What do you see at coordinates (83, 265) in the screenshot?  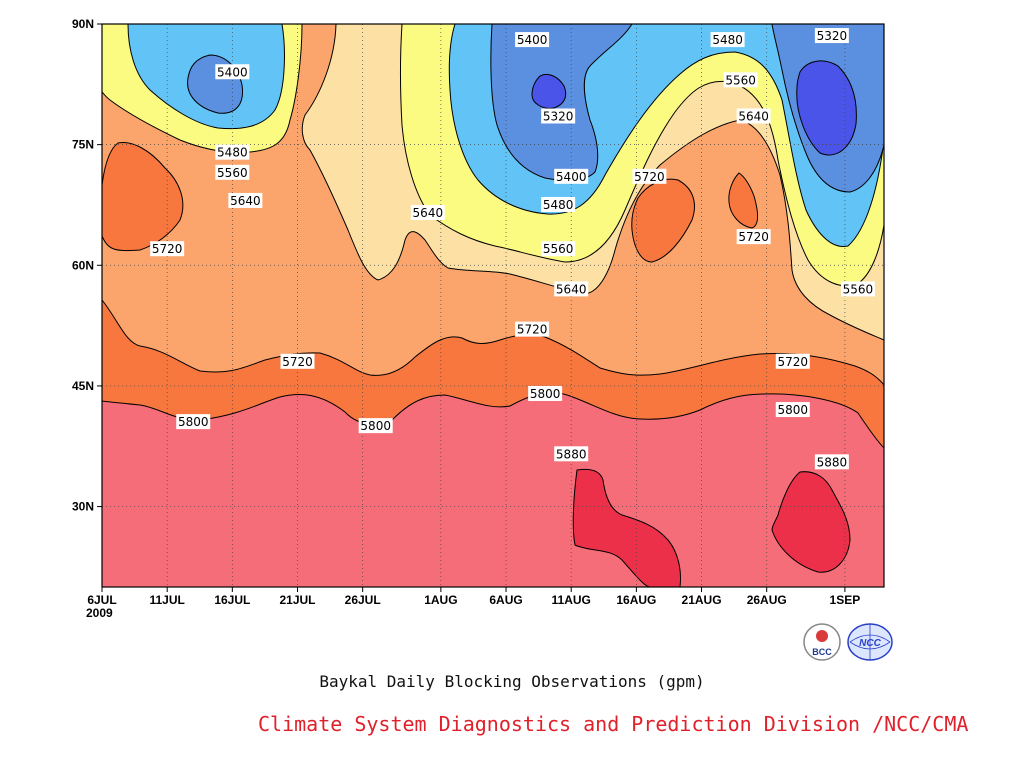 I see `y-tick-label: 60N` at bounding box center [83, 265].